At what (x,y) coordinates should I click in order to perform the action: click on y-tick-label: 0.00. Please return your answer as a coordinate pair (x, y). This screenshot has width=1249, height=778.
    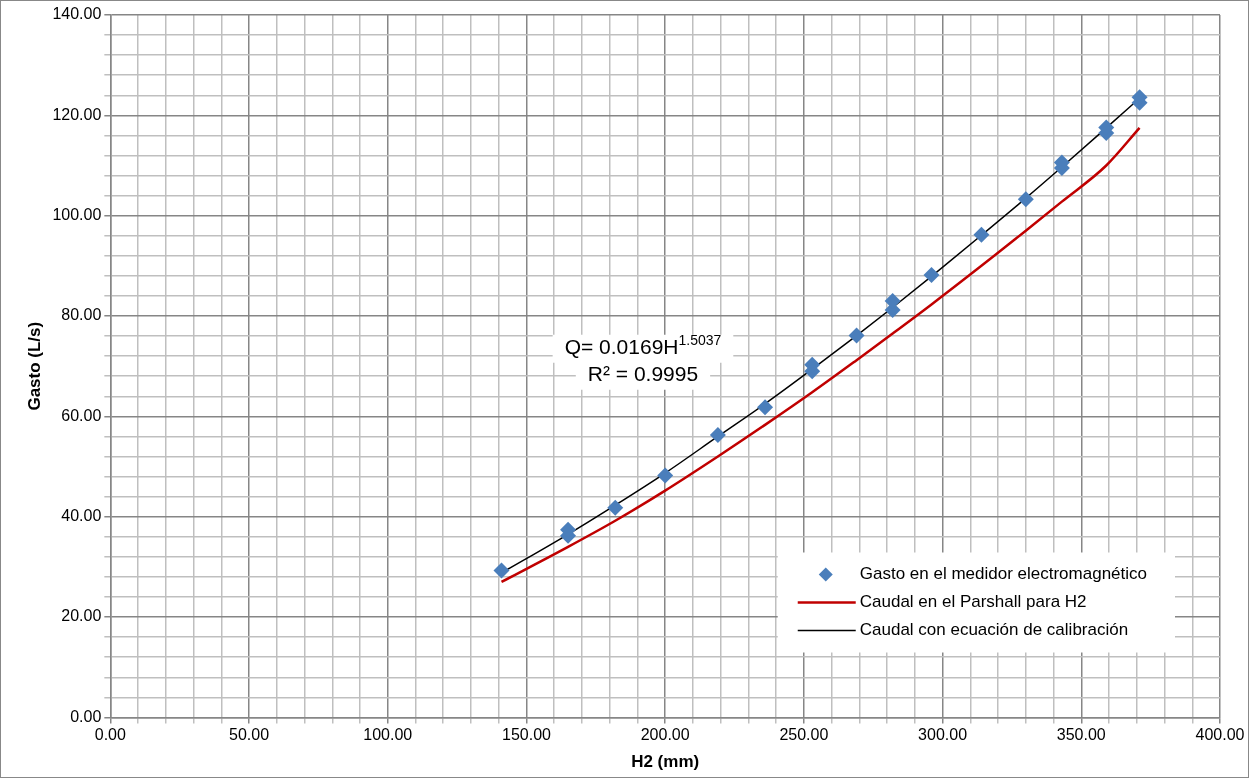
    Looking at the image, I should click on (86, 716).